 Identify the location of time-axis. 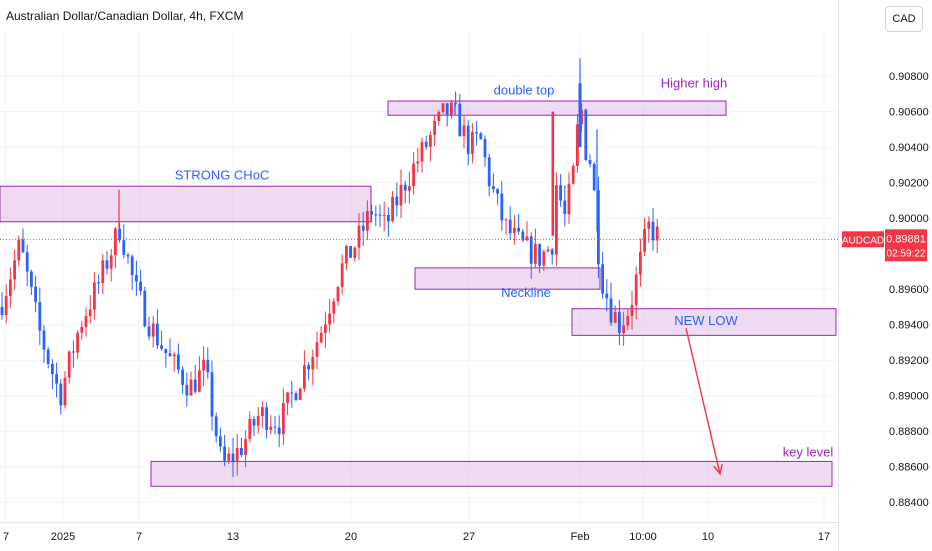
(419, 536).